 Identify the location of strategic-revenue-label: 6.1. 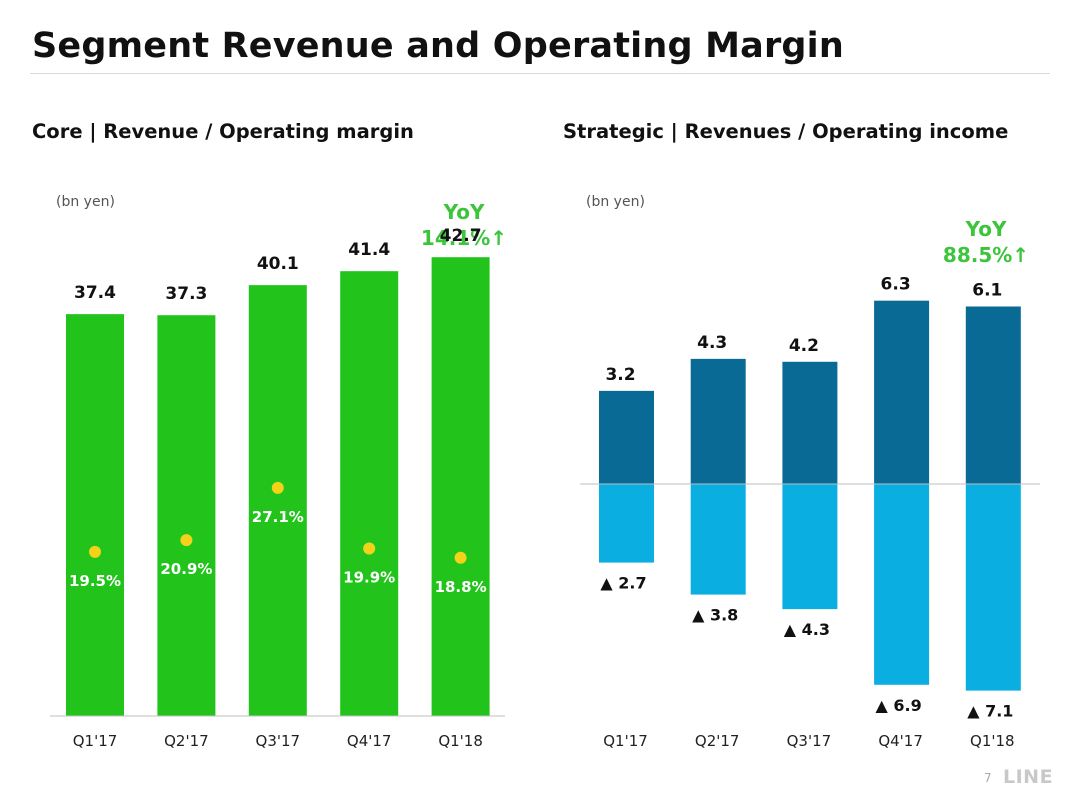
(987, 290).